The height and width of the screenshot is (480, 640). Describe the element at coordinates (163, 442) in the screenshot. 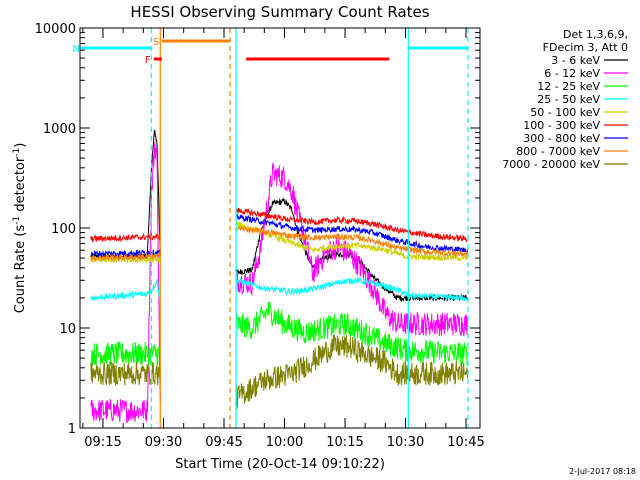

I see `x-tick-label-1: 09:30` at that location.